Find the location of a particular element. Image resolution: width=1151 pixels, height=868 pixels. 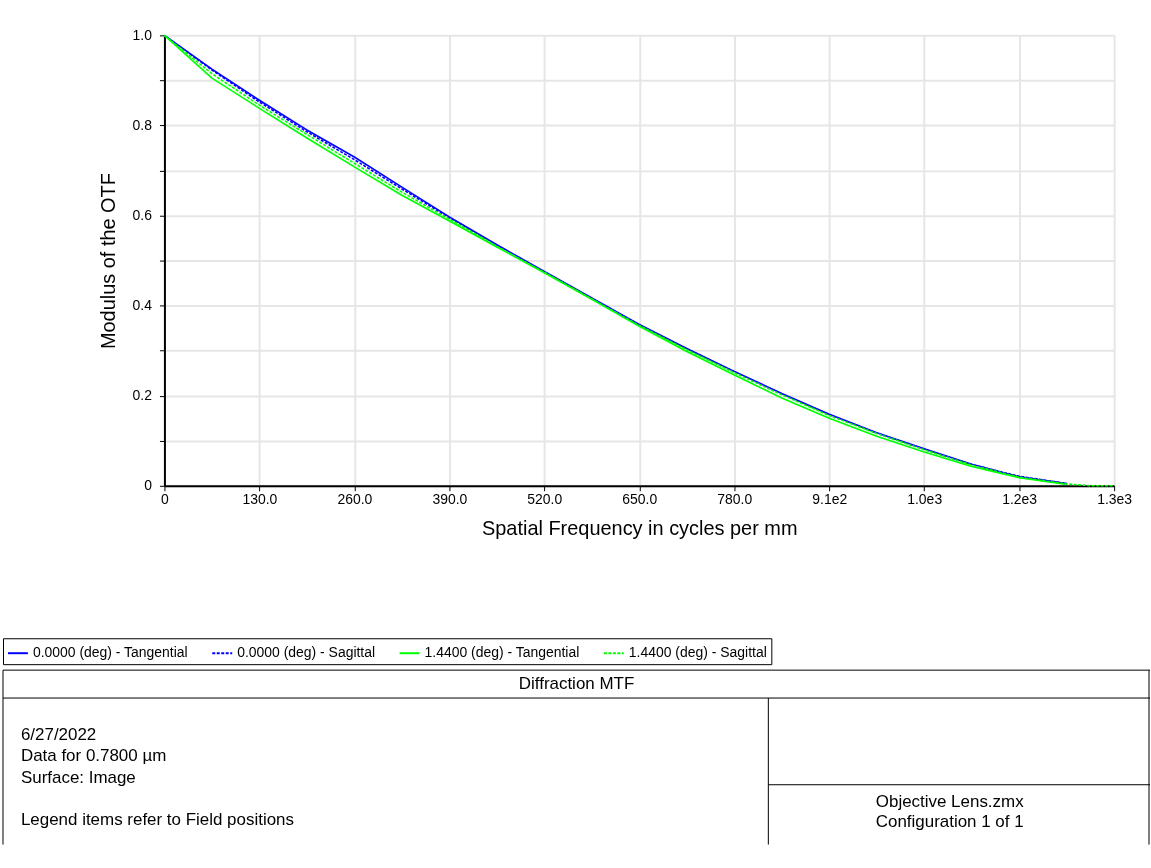

text: Objective Lens.zmx is located at coordinates (950, 801).